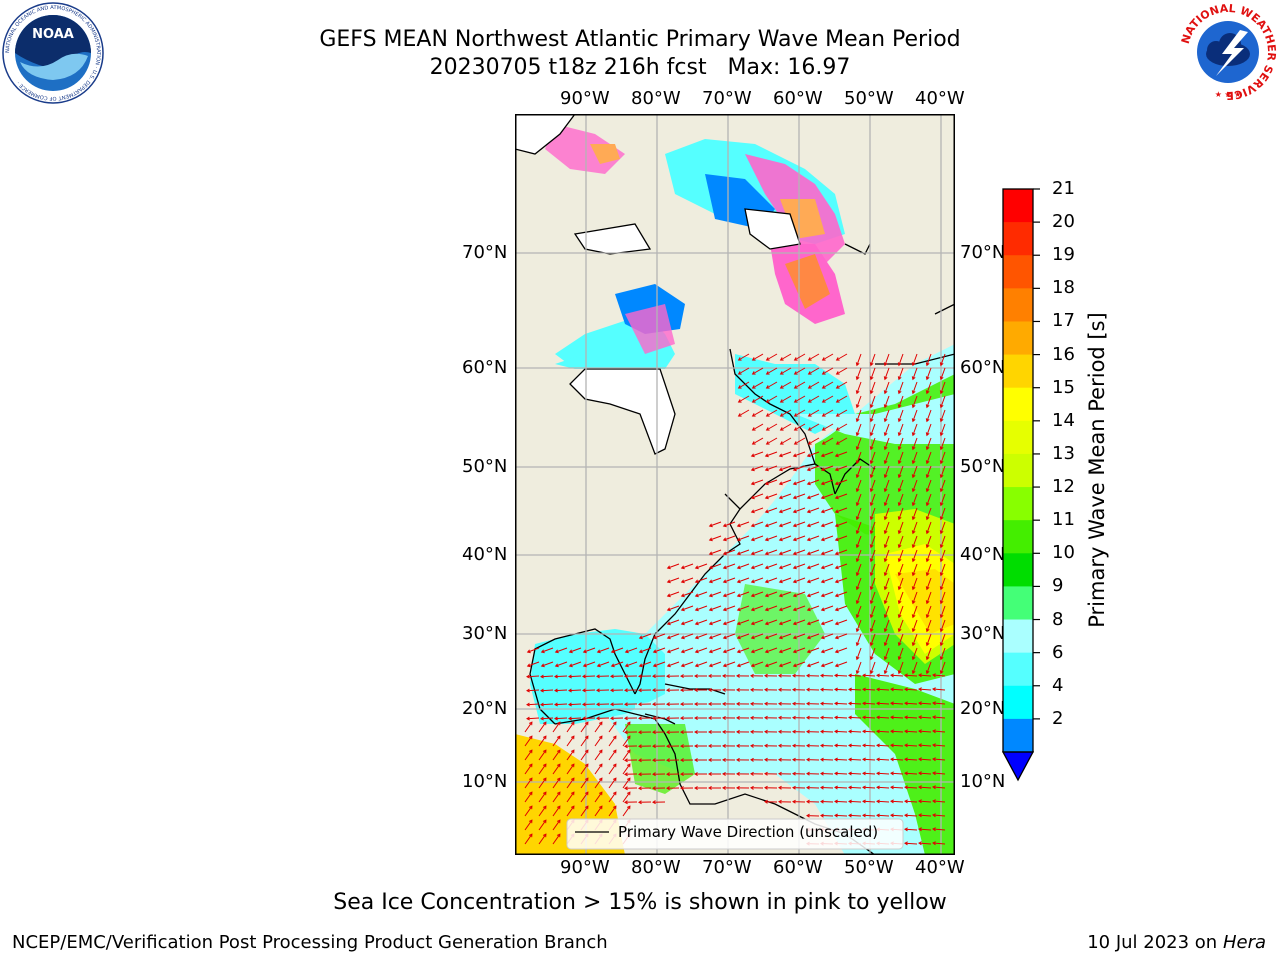  Describe the element at coordinates (983, 781) in the screenshot. I see `lat-label-right-10n: 10°N` at that location.